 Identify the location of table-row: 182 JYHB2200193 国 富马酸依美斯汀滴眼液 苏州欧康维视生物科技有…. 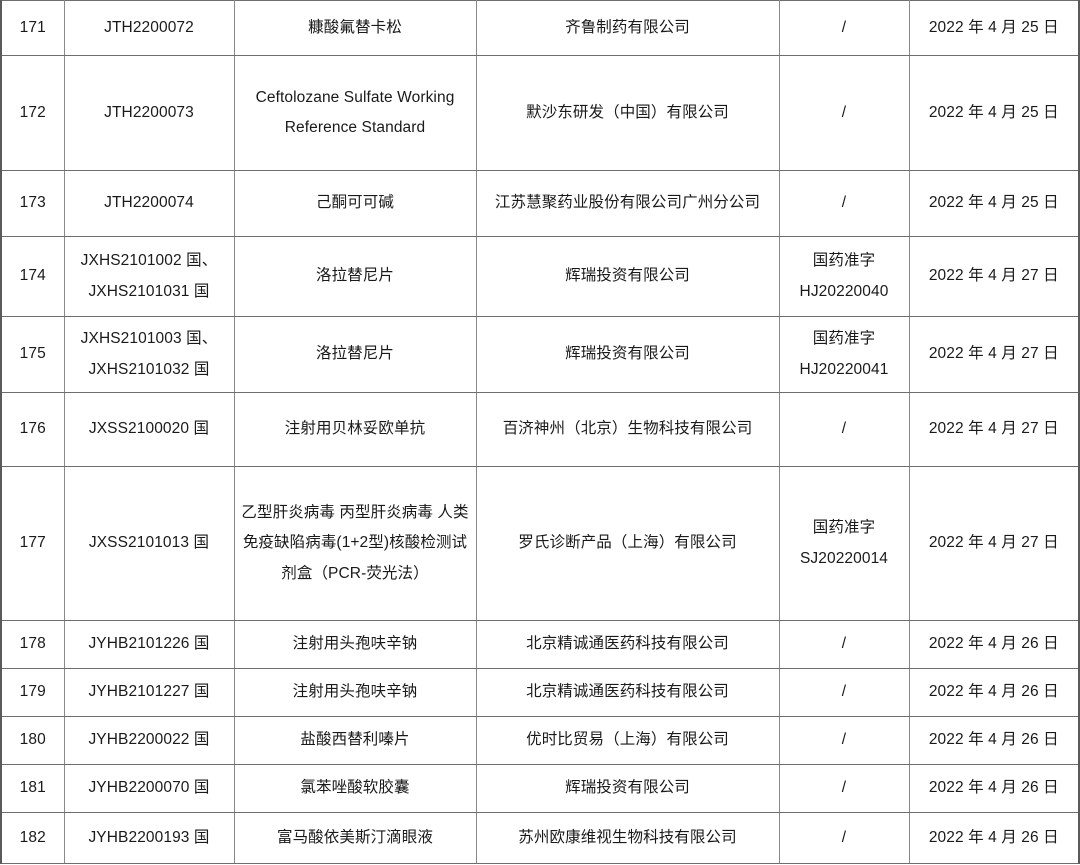
(540, 838).